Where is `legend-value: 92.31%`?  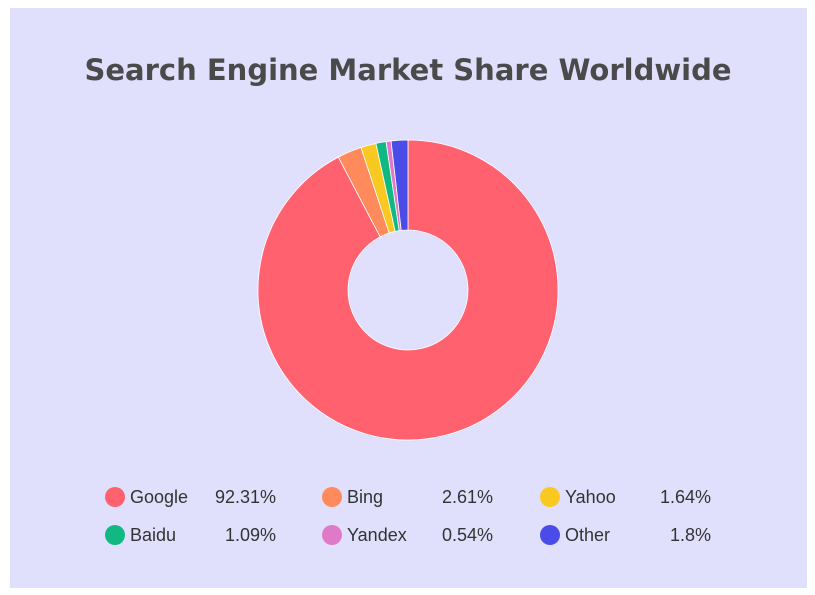
legend-value: 92.31% is located at coordinates (245, 497).